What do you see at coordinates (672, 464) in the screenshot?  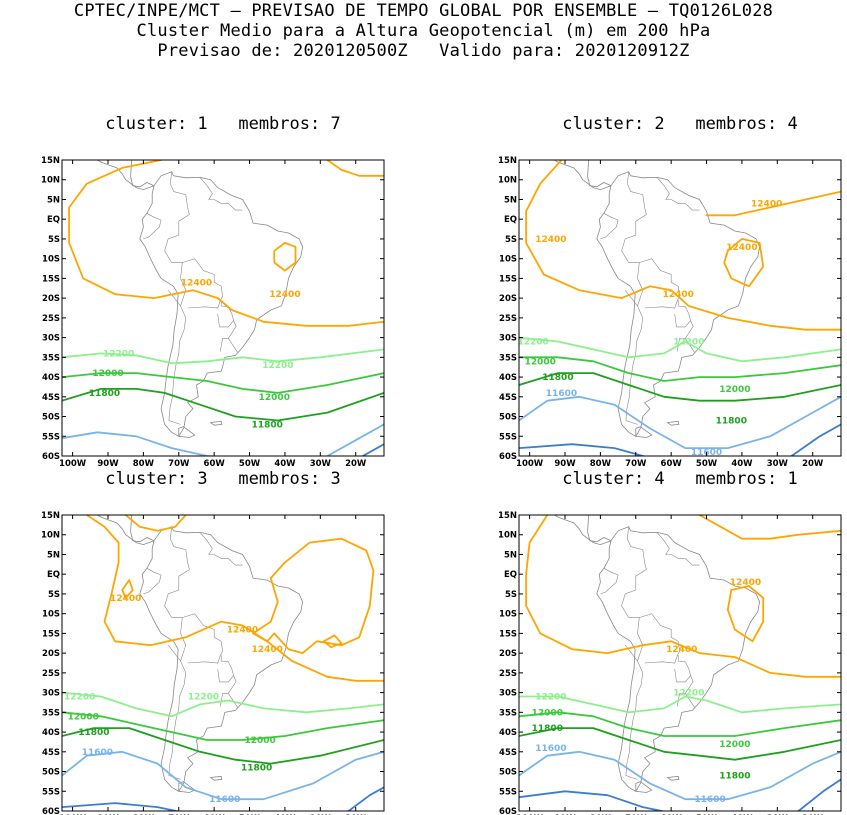 I see `lon-tick-label: 60W` at bounding box center [672, 464].